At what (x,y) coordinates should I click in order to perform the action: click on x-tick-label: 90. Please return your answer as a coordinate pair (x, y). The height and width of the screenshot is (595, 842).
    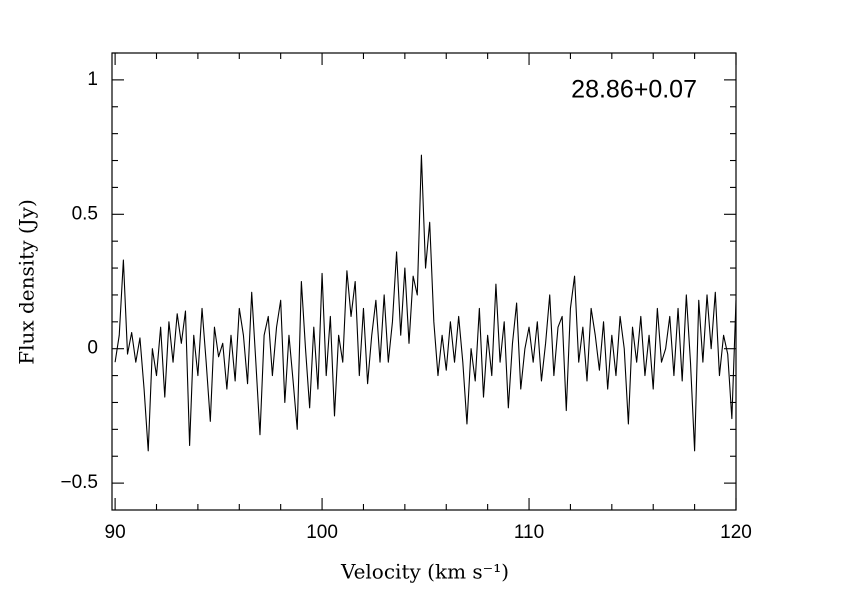
    Looking at the image, I should click on (115, 532).